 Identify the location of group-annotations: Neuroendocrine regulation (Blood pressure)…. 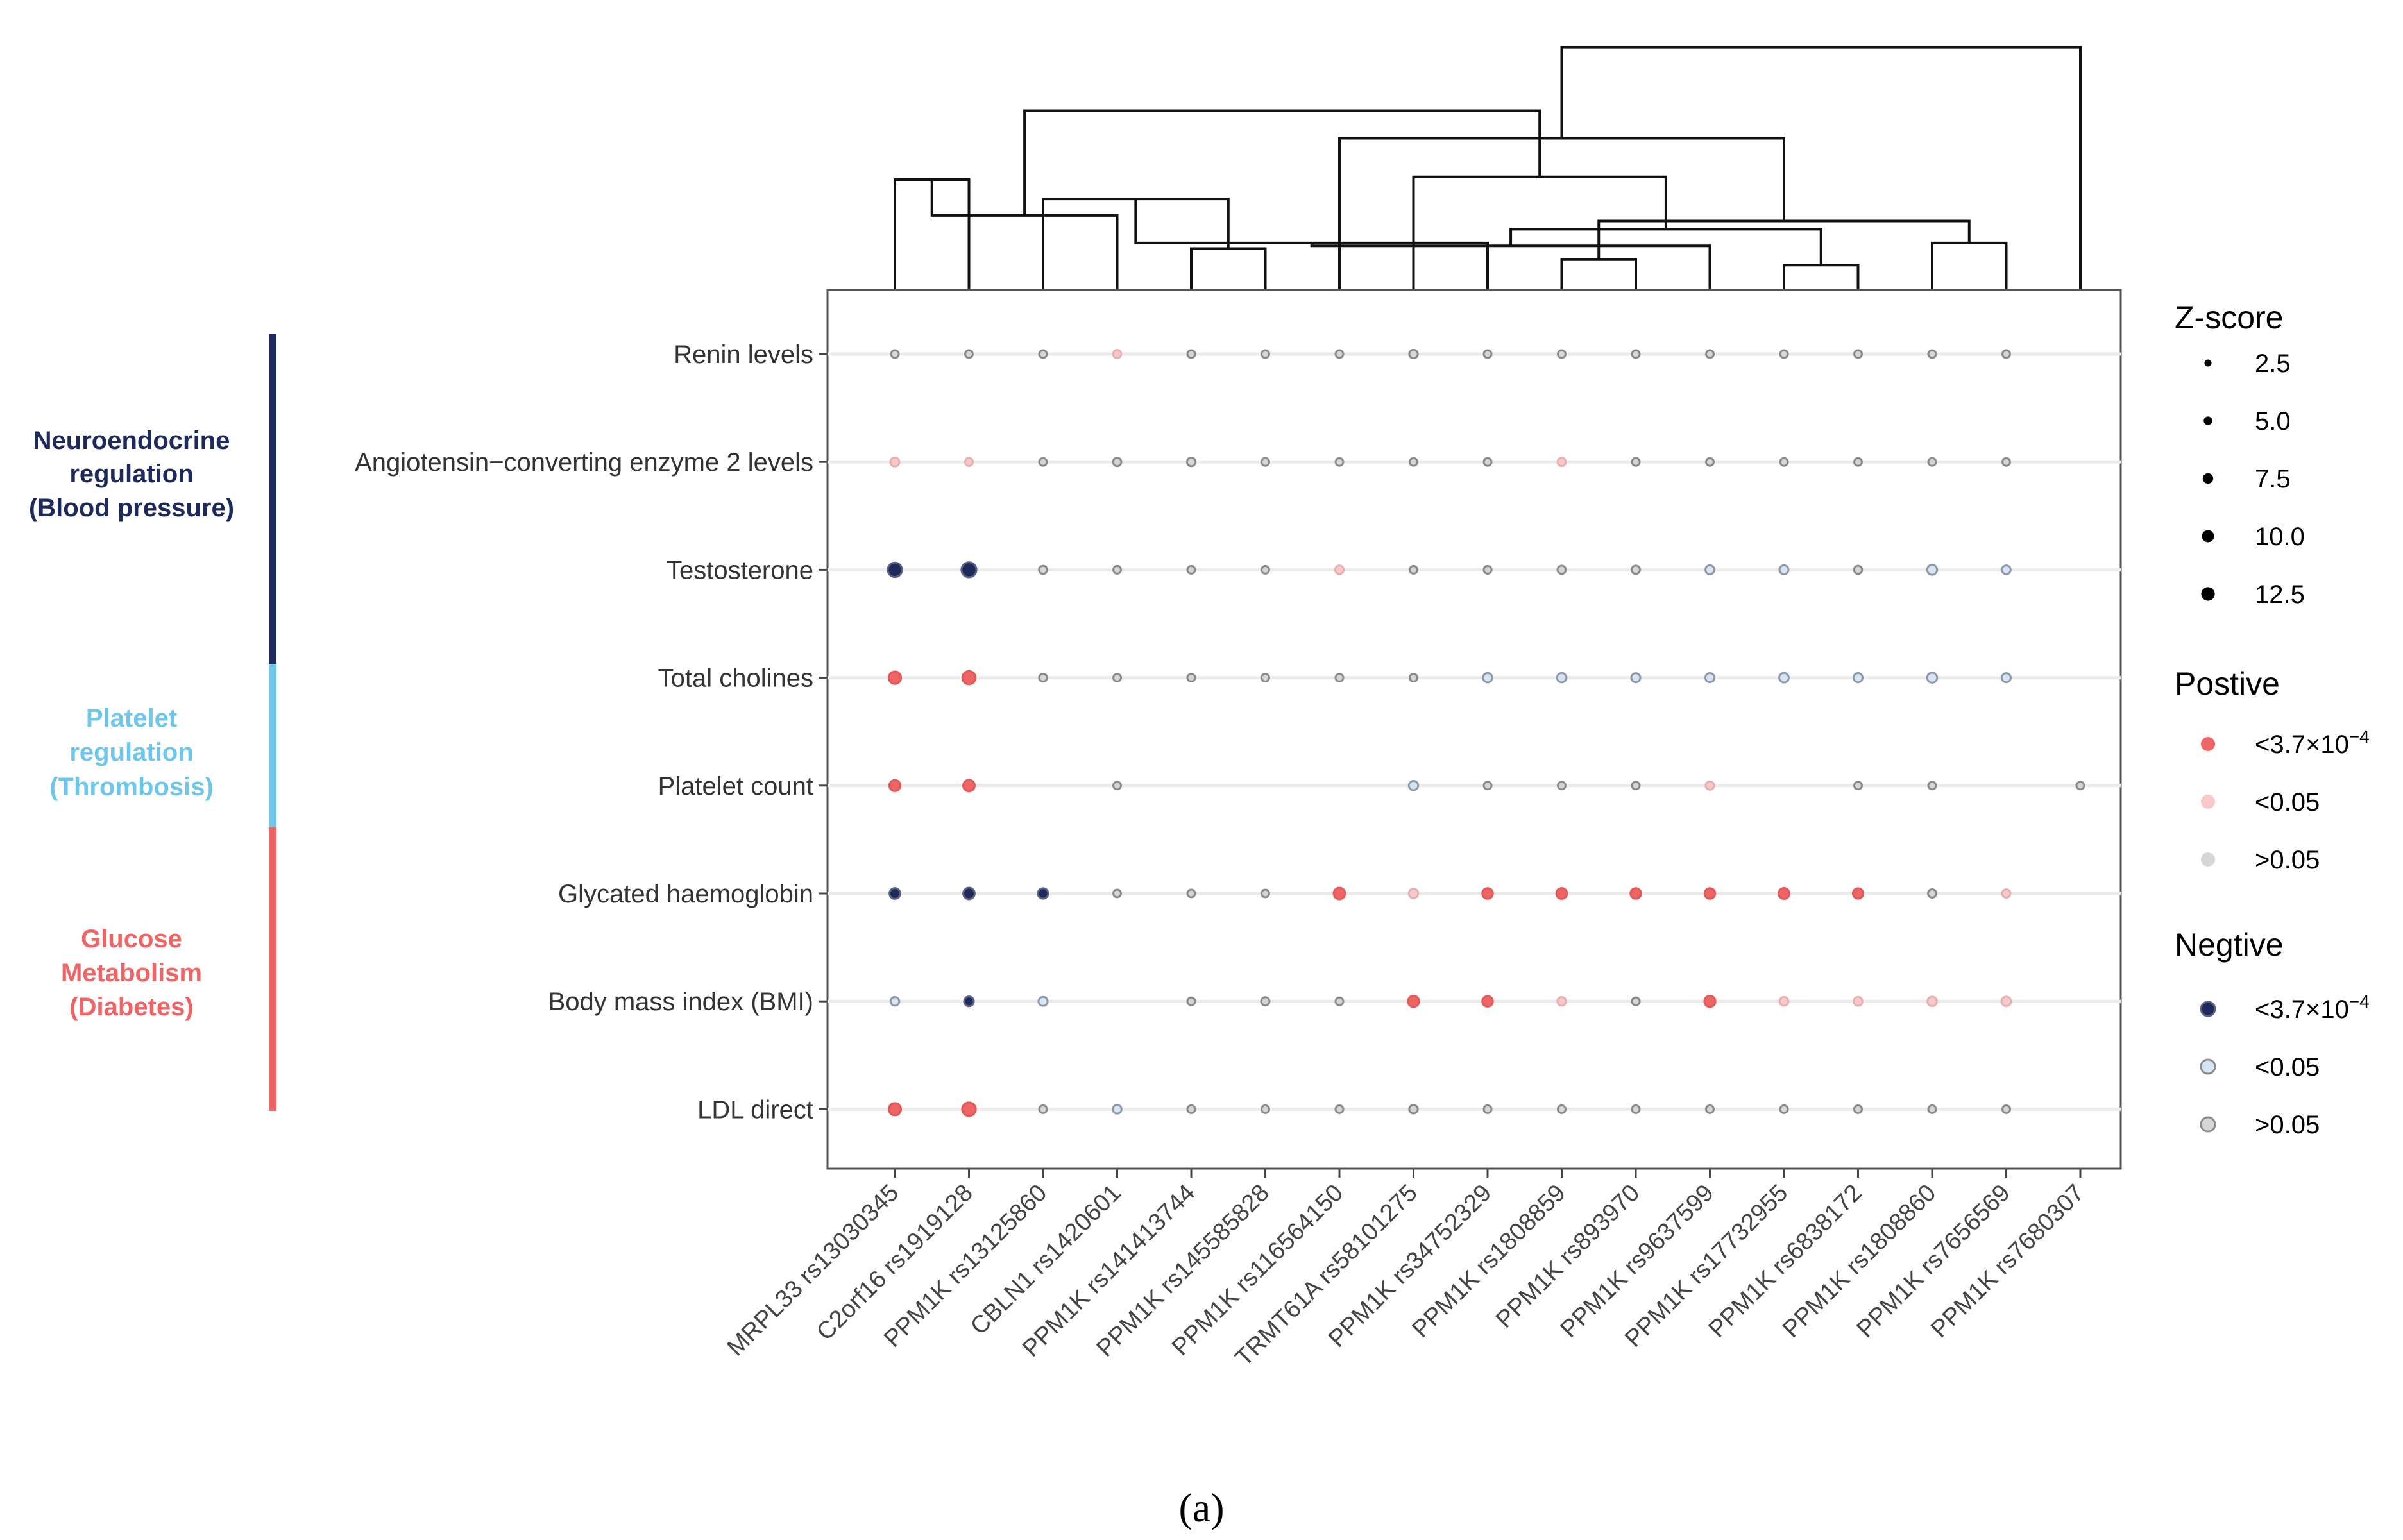
(153, 722).